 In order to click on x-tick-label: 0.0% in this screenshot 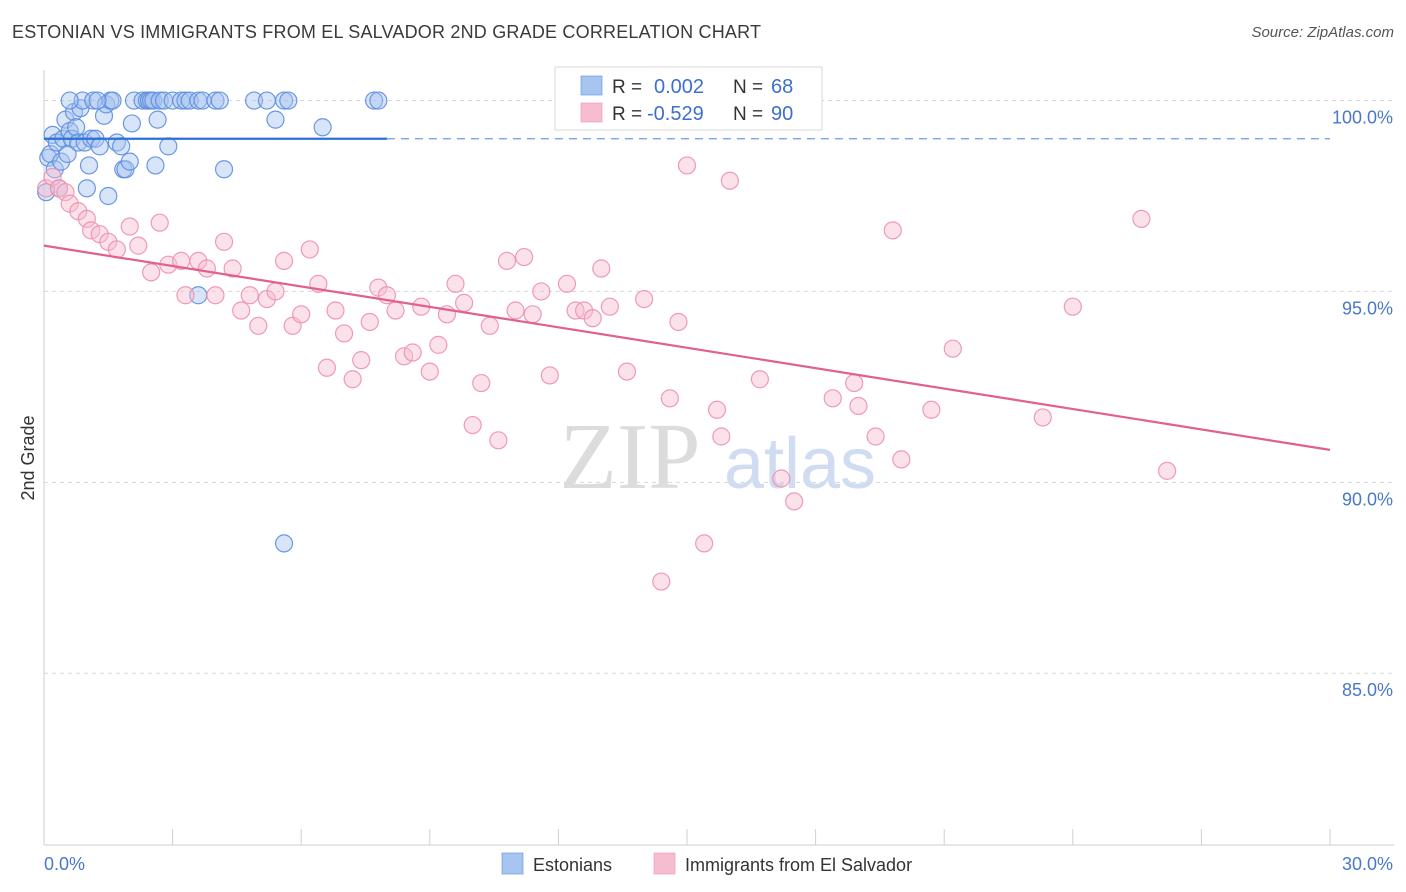, I will do `click(64, 864)`.